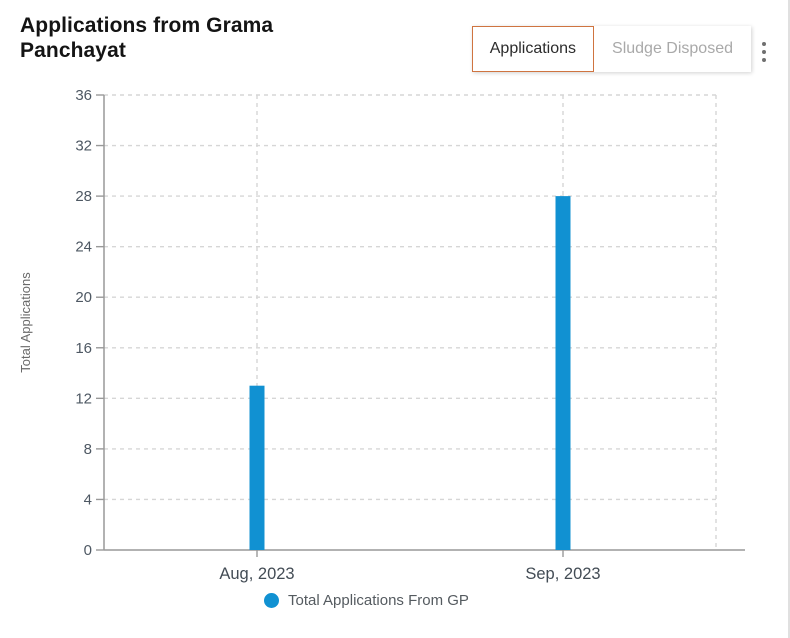 The height and width of the screenshot is (638, 790). Describe the element at coordinates (764, 52) in the screenshot. I see `kebab-menu-icon` at that location.